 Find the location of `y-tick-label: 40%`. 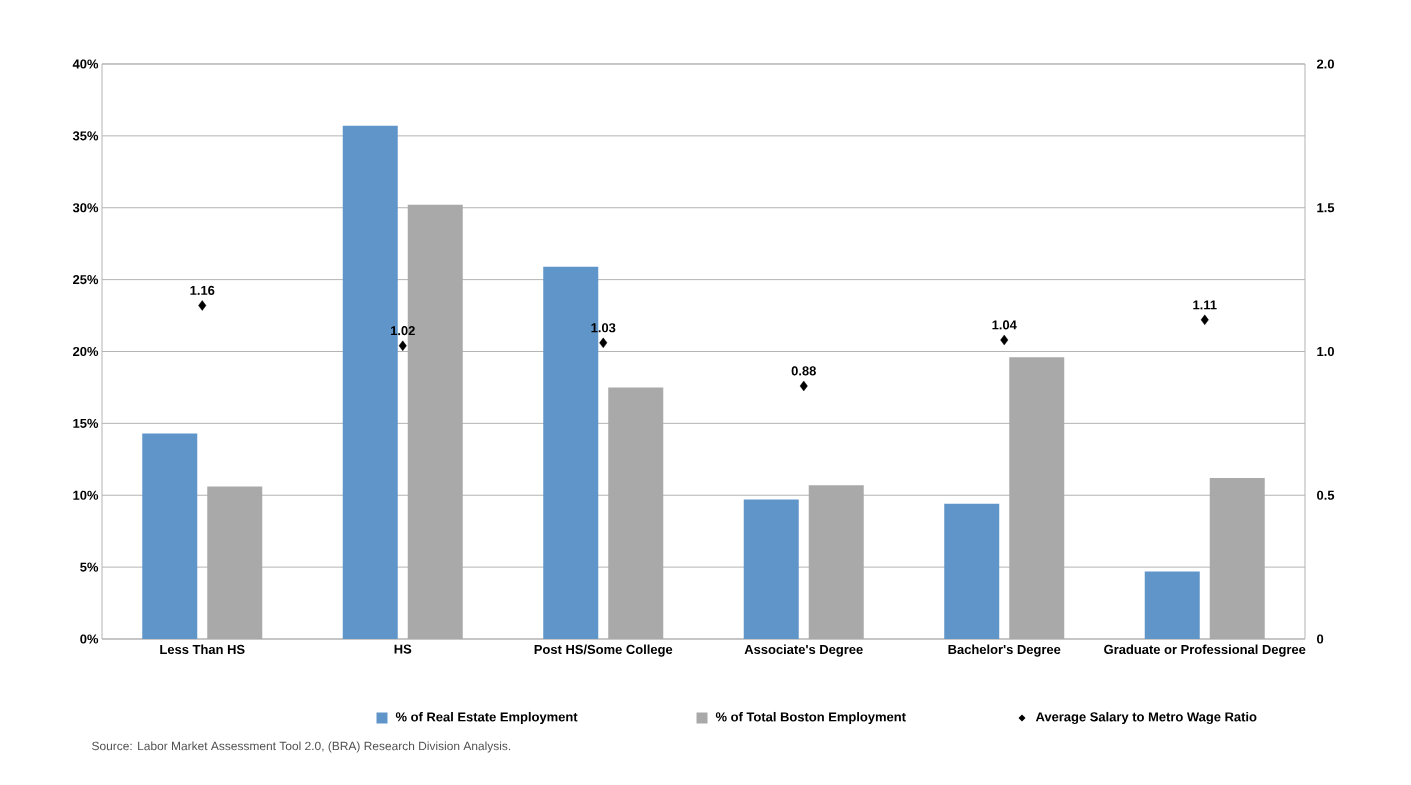

y-tick-label: 40% is located at coordinates (85, 64).